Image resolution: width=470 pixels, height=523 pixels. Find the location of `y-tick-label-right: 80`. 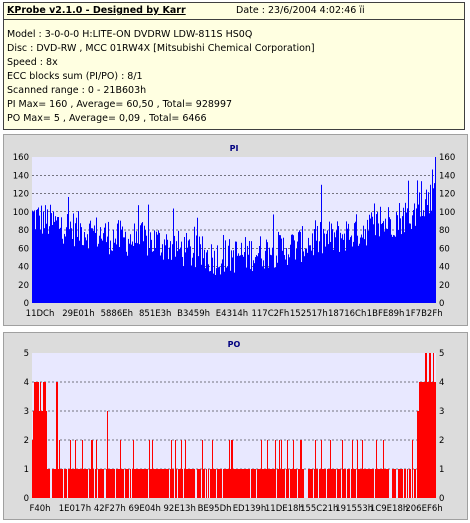

y-tick-label-right: 80 is located at coordinates (444, 231).